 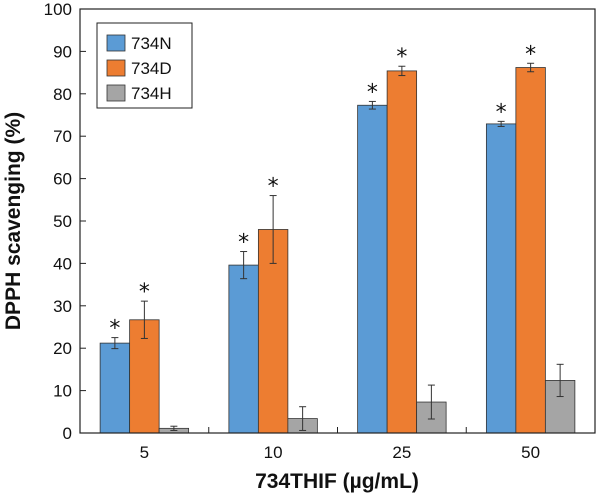 What do you see at coordinates (273, 452) in the screenshot?
I see `x-tick-label: 10` at bounding box center [273, 452].